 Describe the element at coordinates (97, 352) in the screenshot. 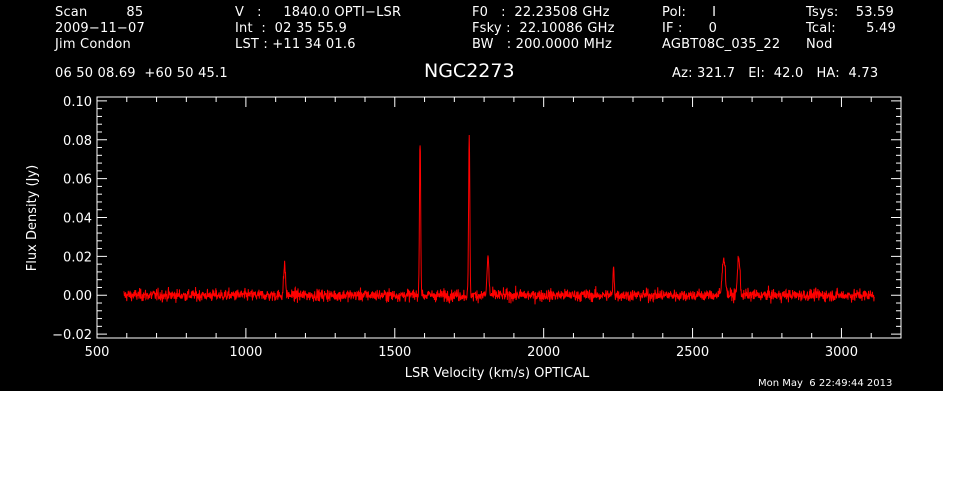

I see `x-tick-label: 500` at that location.